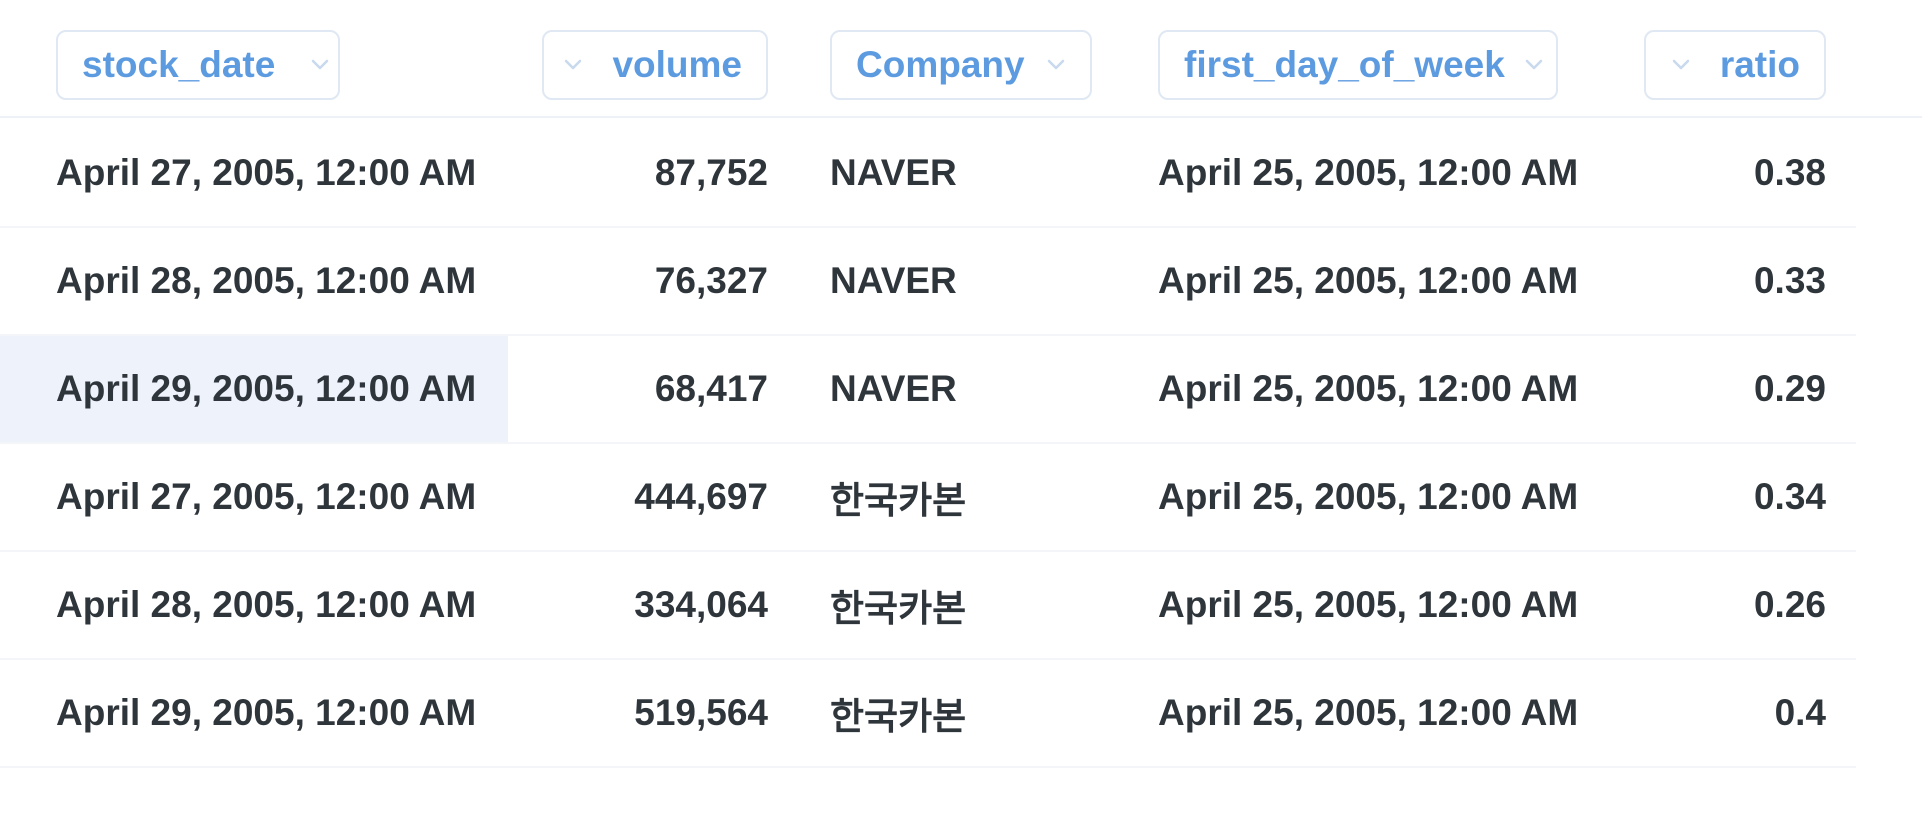  I want to click on column-header-label: Company, so click(940, 64).